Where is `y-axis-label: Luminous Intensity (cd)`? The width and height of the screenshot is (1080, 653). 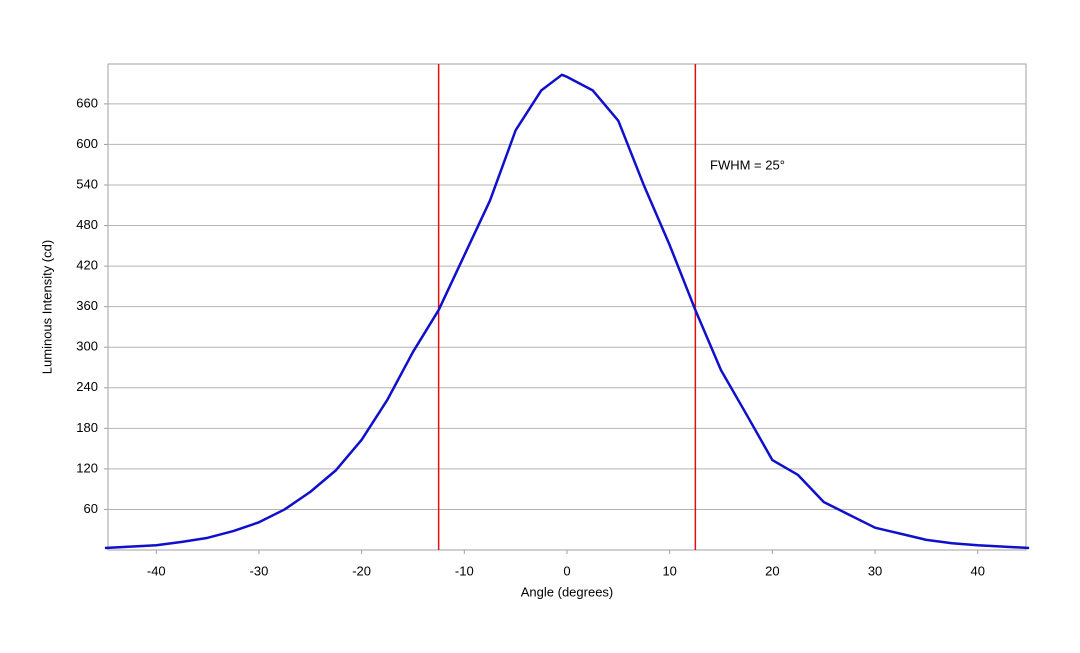 y-axis-label: Luminous Intensity (cd) is located at coordinates (46, 307).